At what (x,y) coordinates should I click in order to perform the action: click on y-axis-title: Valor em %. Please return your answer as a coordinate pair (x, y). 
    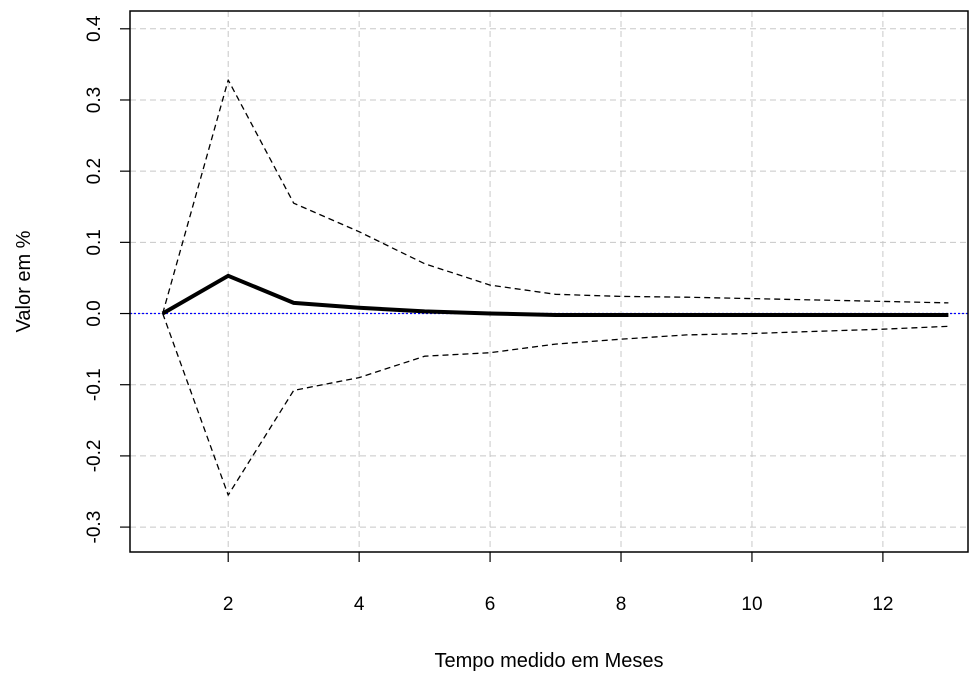
    Looking at the image, I should click on (24, 281).